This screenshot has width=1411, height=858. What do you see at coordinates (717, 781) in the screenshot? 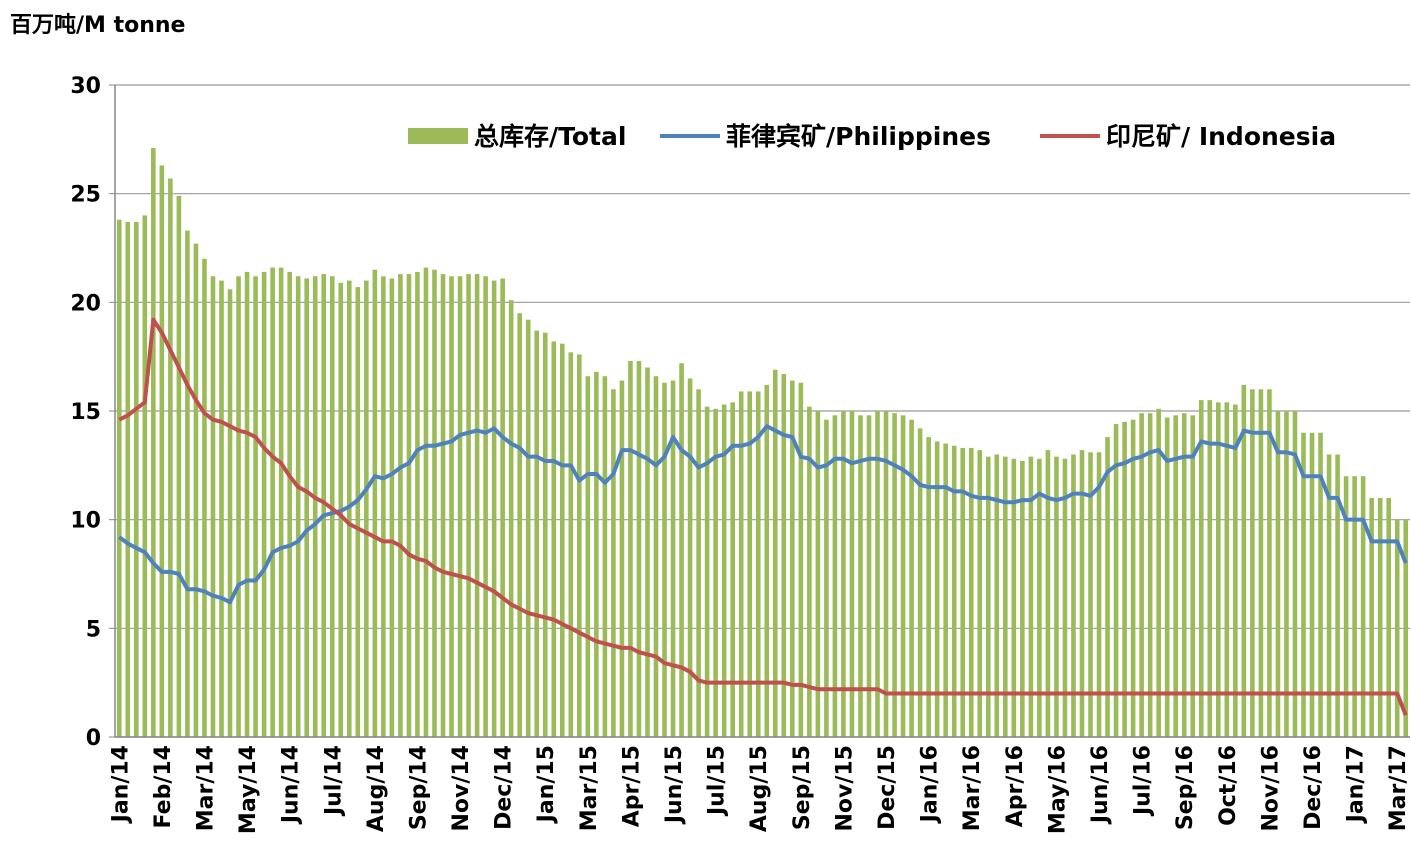
I see `x-tick-label: Jul/15` at bounding box center [717, 781].